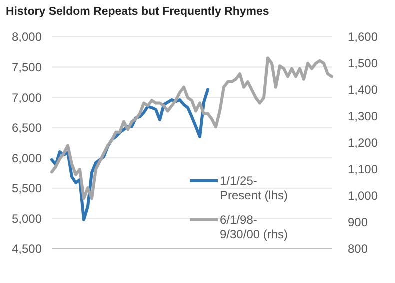 The width and height of the screenshot is (395, 283). Describe the element at coordinates (254, 188) in the screenshot. I see `legend-label: 1/1/25-Present (lhs)` at that location.